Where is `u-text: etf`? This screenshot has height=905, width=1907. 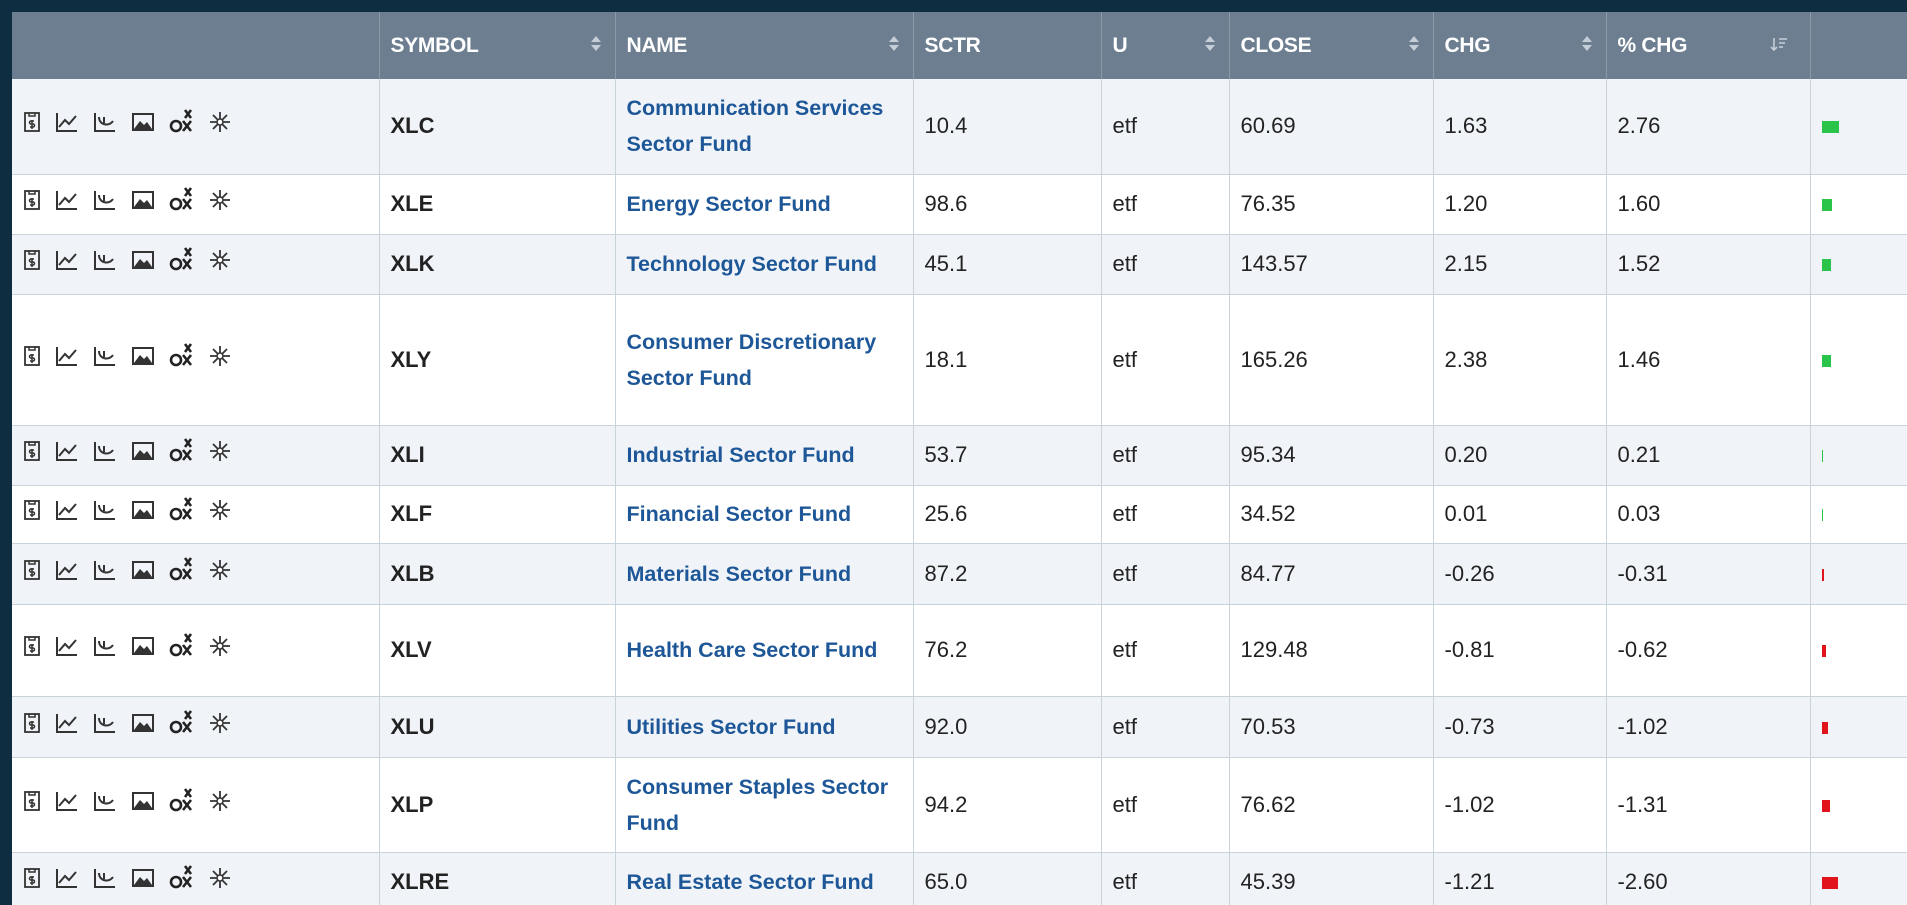 u-text: etf is located at coordinates (1124, 203).